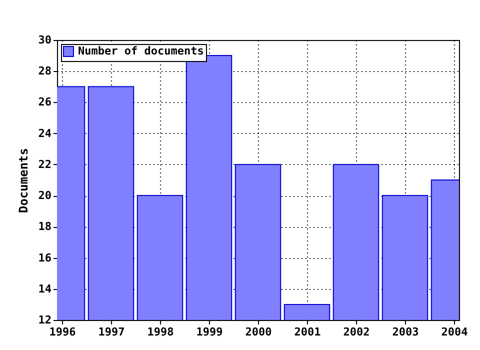 This screenshot has height=350, width=480. What do you see at coordinates (45, 289) in the screenshot?
I see `y-tick-label: 14` at bounding box center [45, 289].